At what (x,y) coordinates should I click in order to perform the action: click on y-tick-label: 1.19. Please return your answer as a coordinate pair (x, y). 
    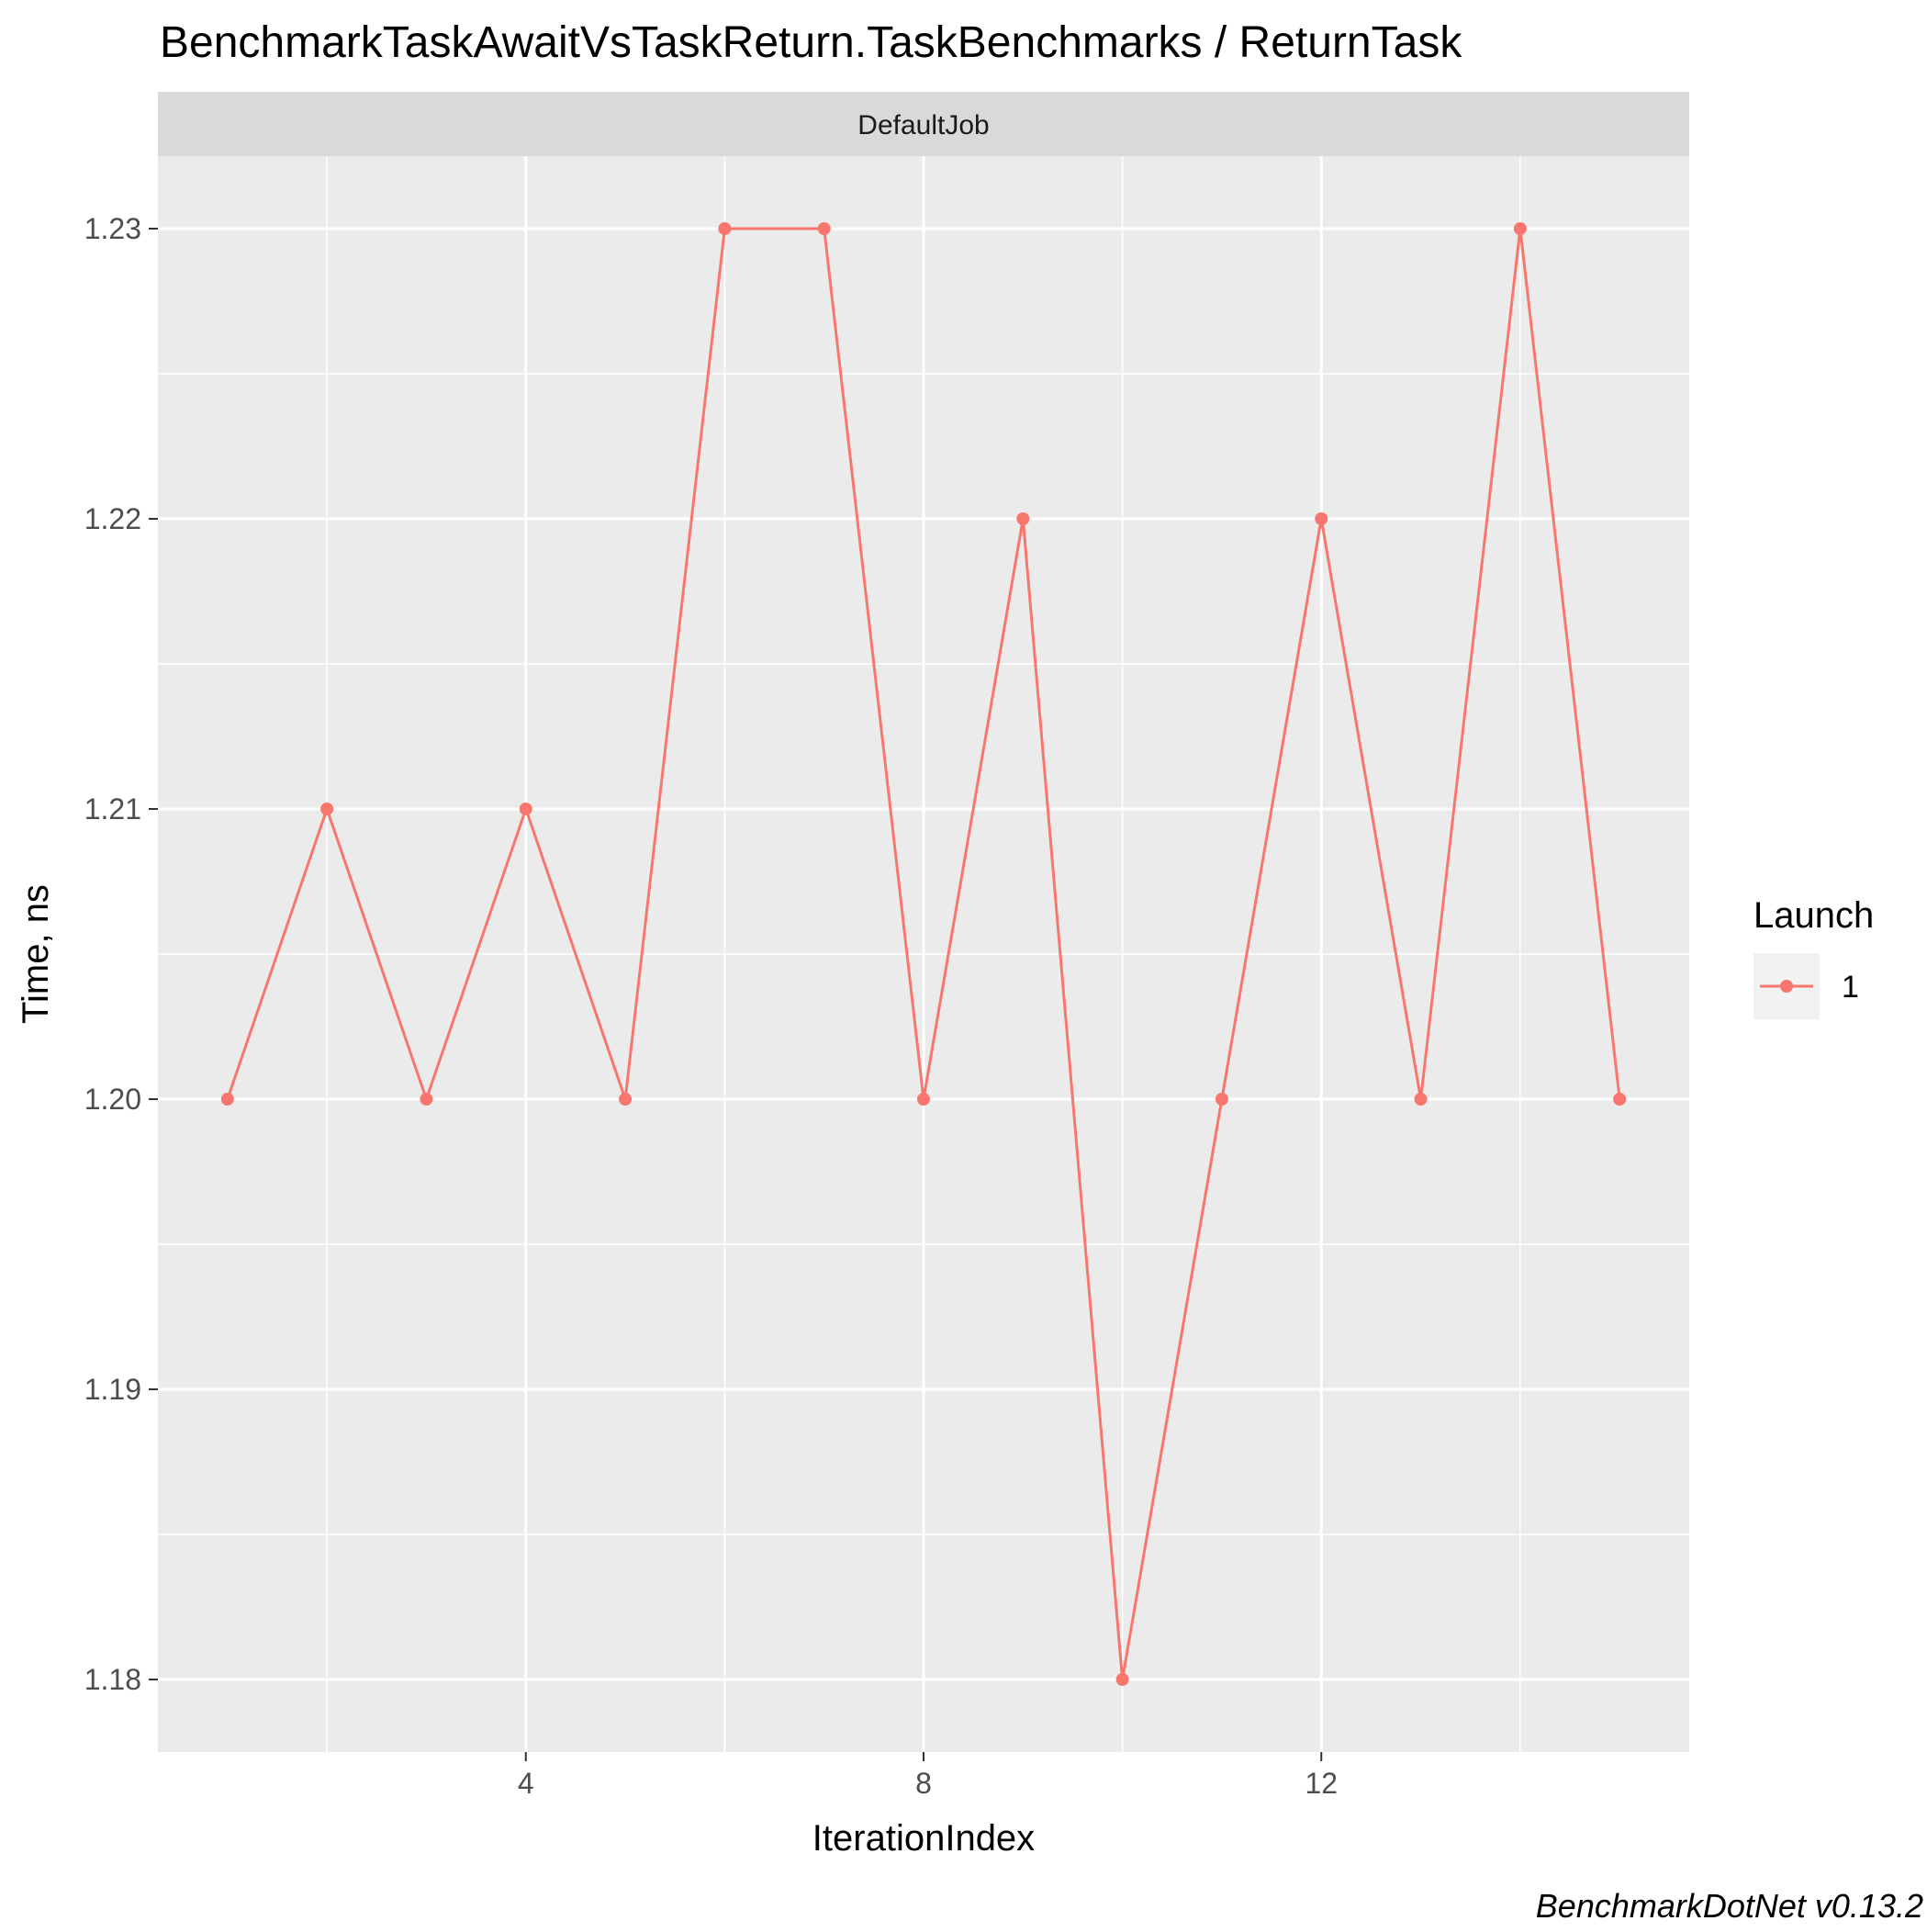
    Looking at the image, I should click on (113, 1389).